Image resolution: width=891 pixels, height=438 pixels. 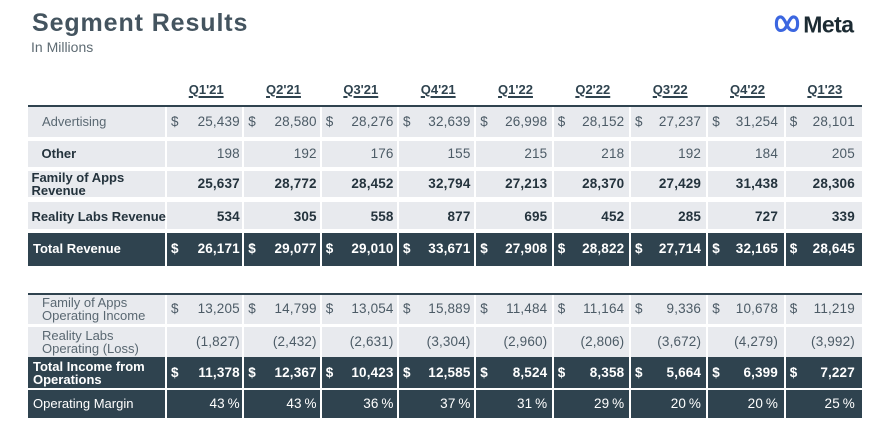 I want to click on svg-text: Meta, so click(x=828, y=24).